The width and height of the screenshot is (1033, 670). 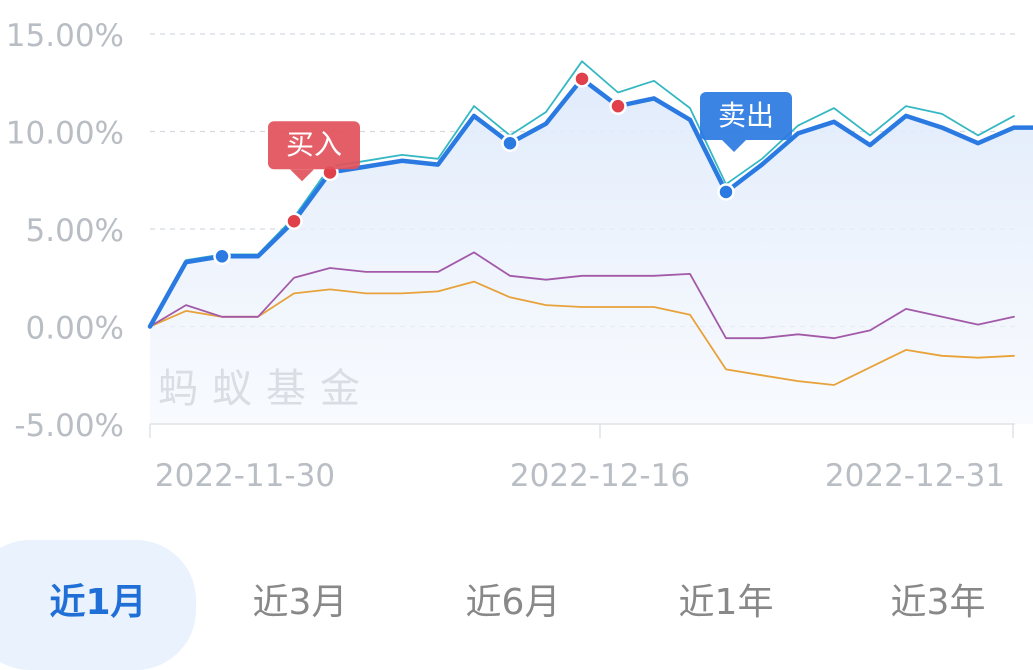 I want to click on tab-label: 近6月, so click(x=513, y=602).